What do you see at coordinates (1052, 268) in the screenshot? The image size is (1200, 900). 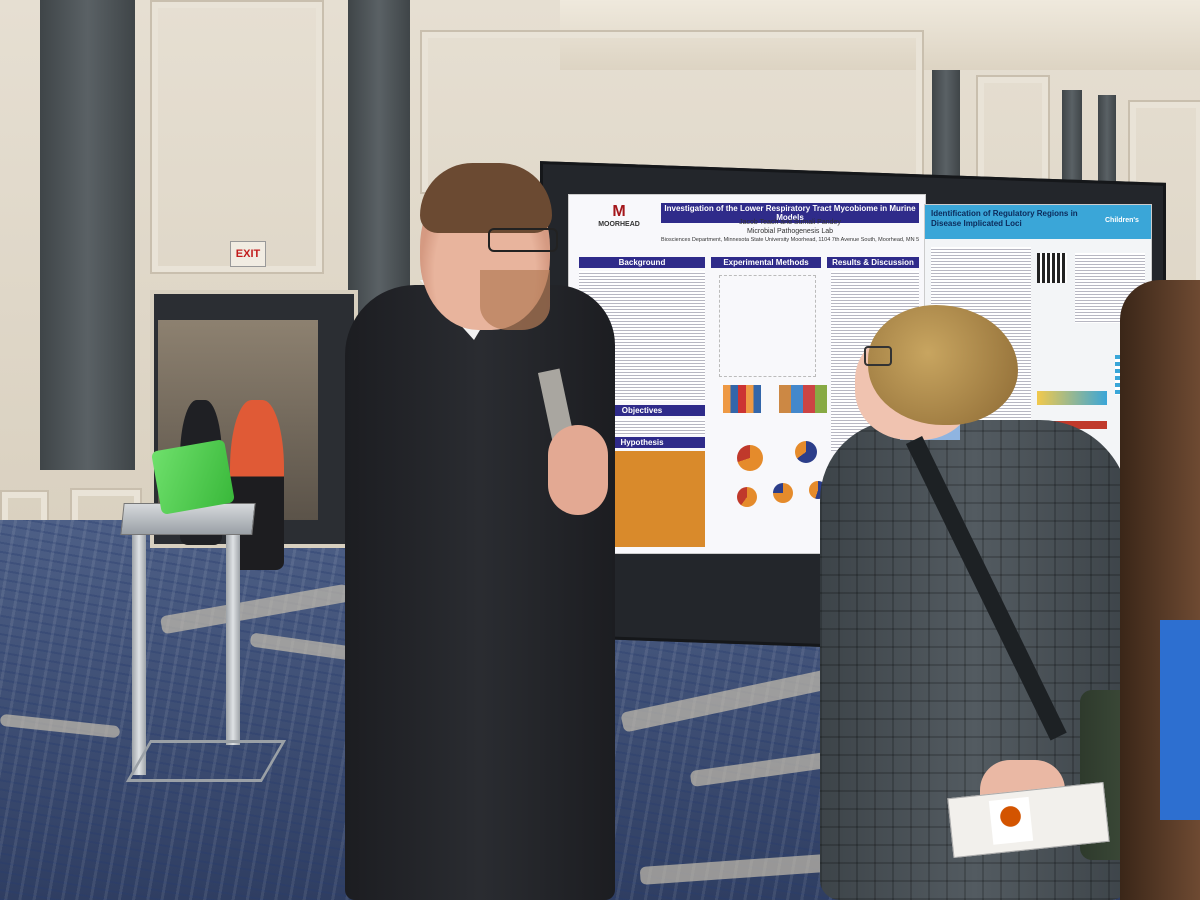 I see `heatmap-figure` at bounding box center [1052, 268].